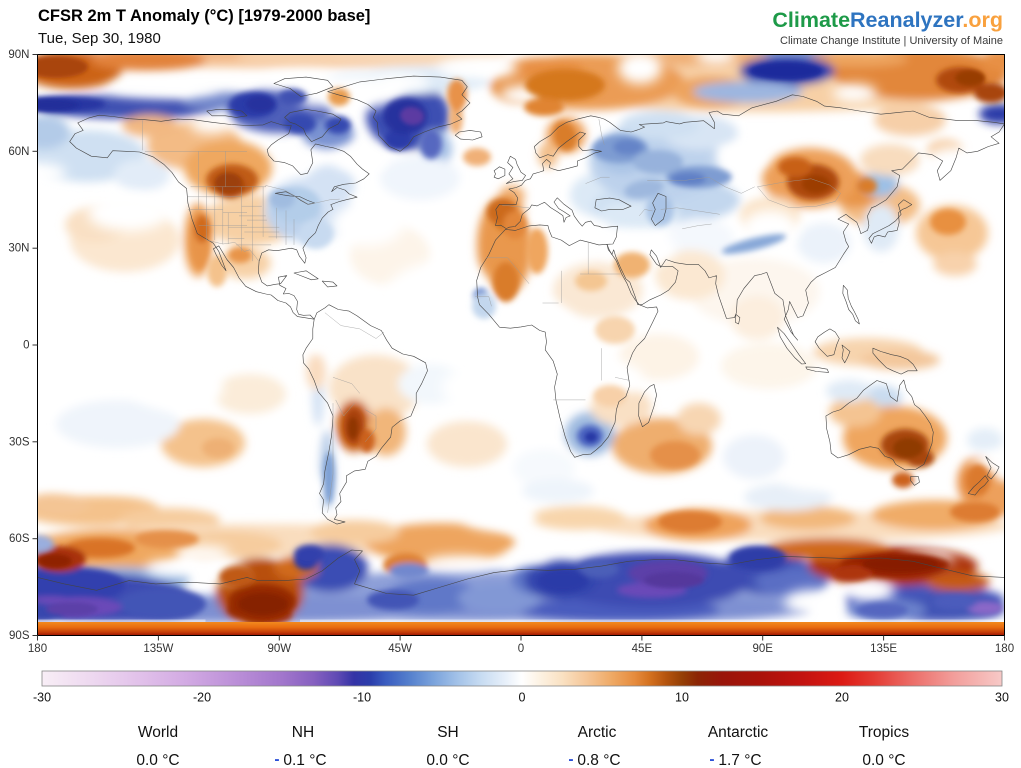 The image size is (1021, 768). What do you see at coordinates (18, 152) in the screenshot?
I see `svg-text: 60N` at bounding box center [18, 152].